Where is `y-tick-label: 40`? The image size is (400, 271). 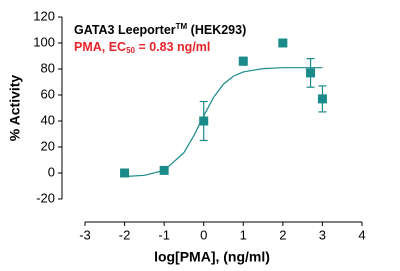
y-tick-label: 40 is located at coordinates (48, 119).